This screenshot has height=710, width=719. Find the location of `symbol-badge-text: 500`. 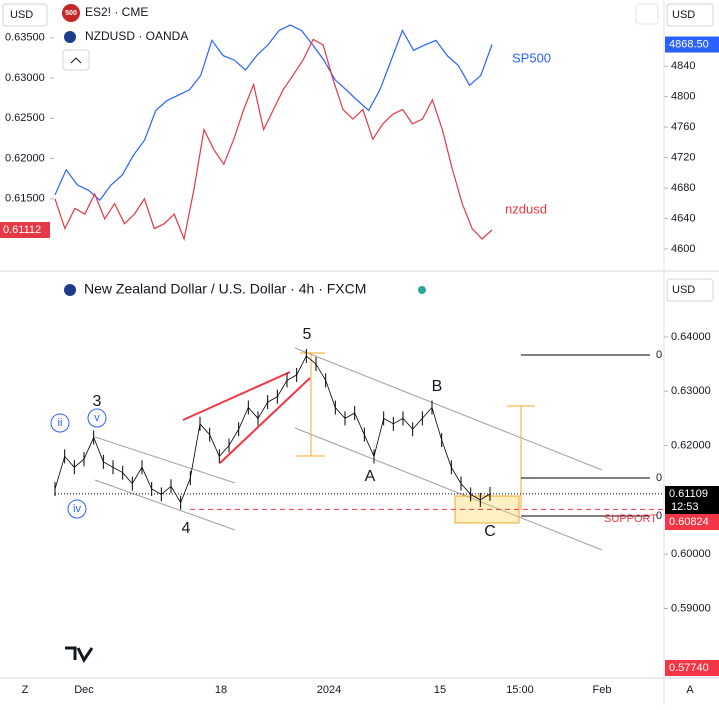

symbol-badge-text: 500 is located at coordinates (71, 13).